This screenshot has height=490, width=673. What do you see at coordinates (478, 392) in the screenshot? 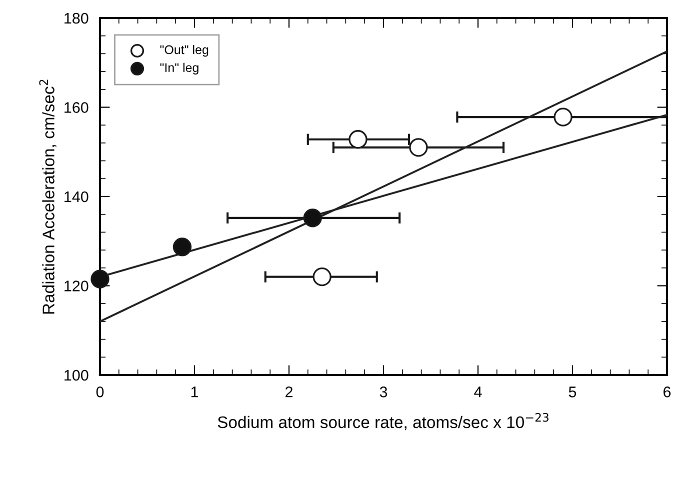
I see `x-tick-label: 4` at bounding box center [478, 392].